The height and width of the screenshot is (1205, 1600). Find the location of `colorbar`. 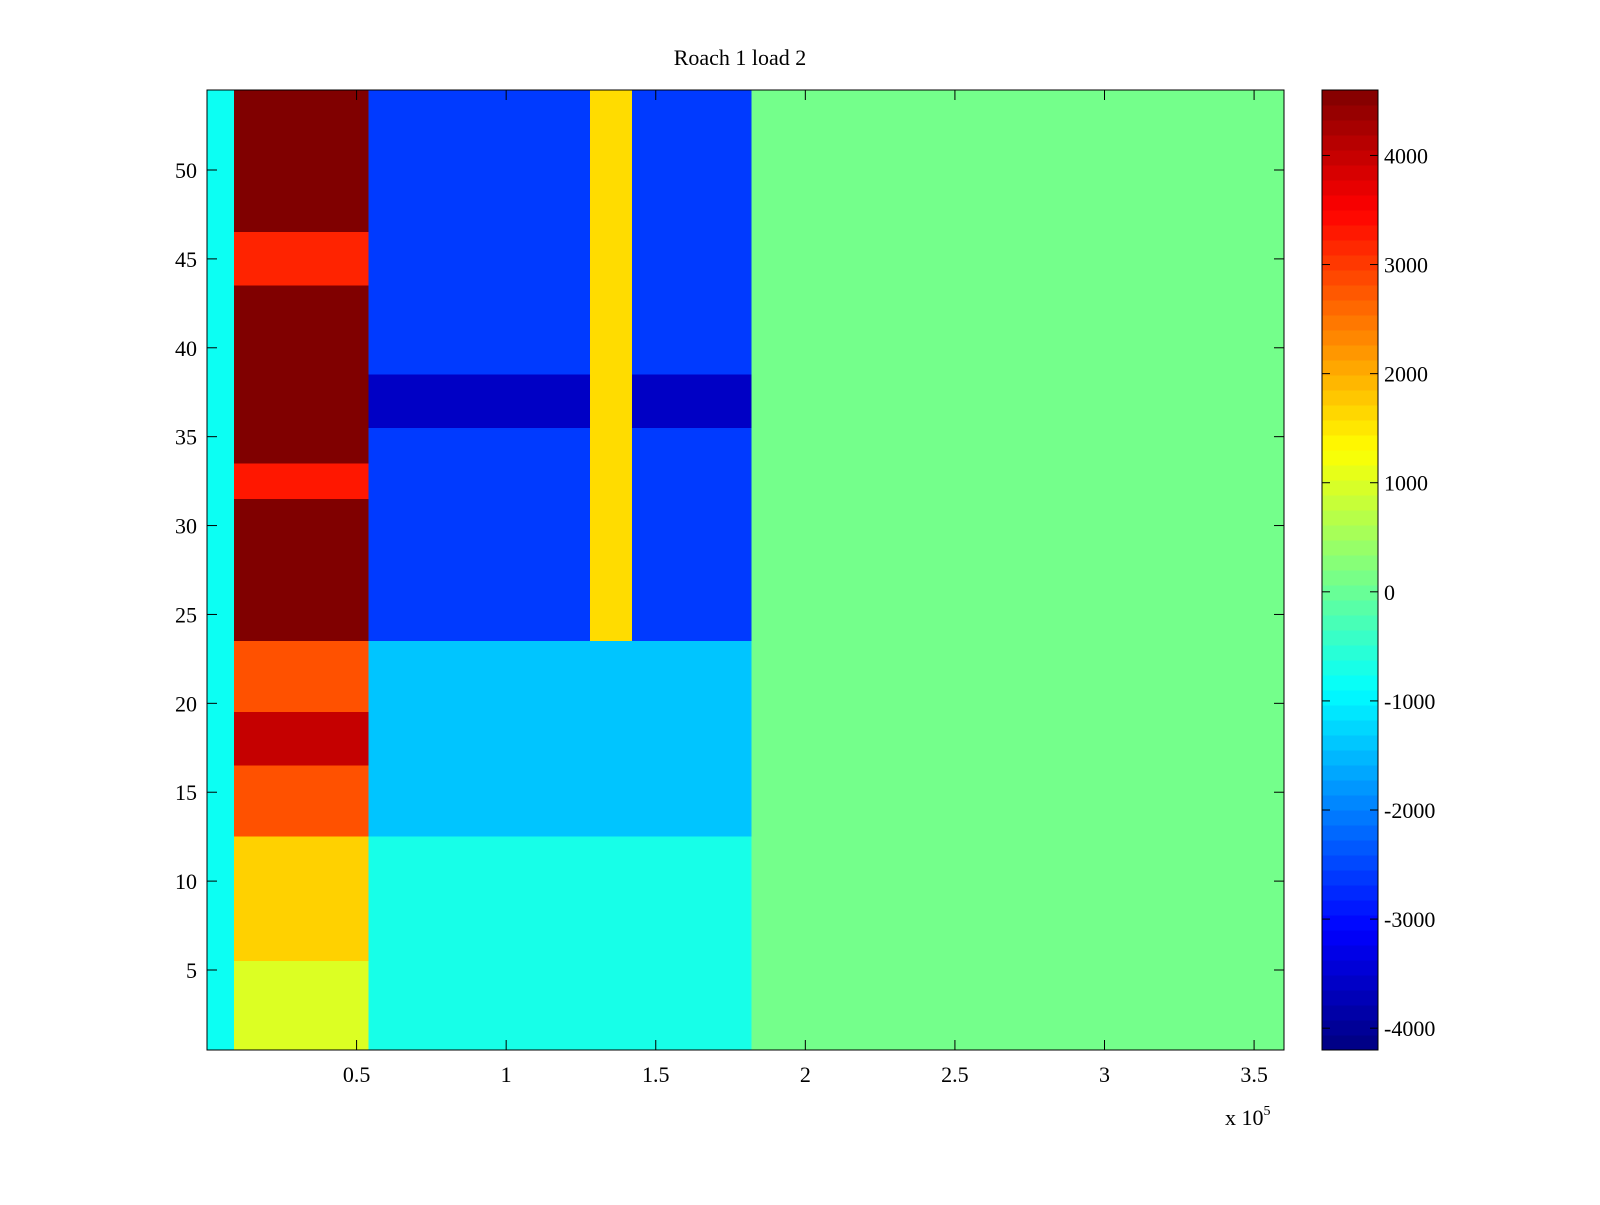

colorbar is located at coordinates (1350, 570).